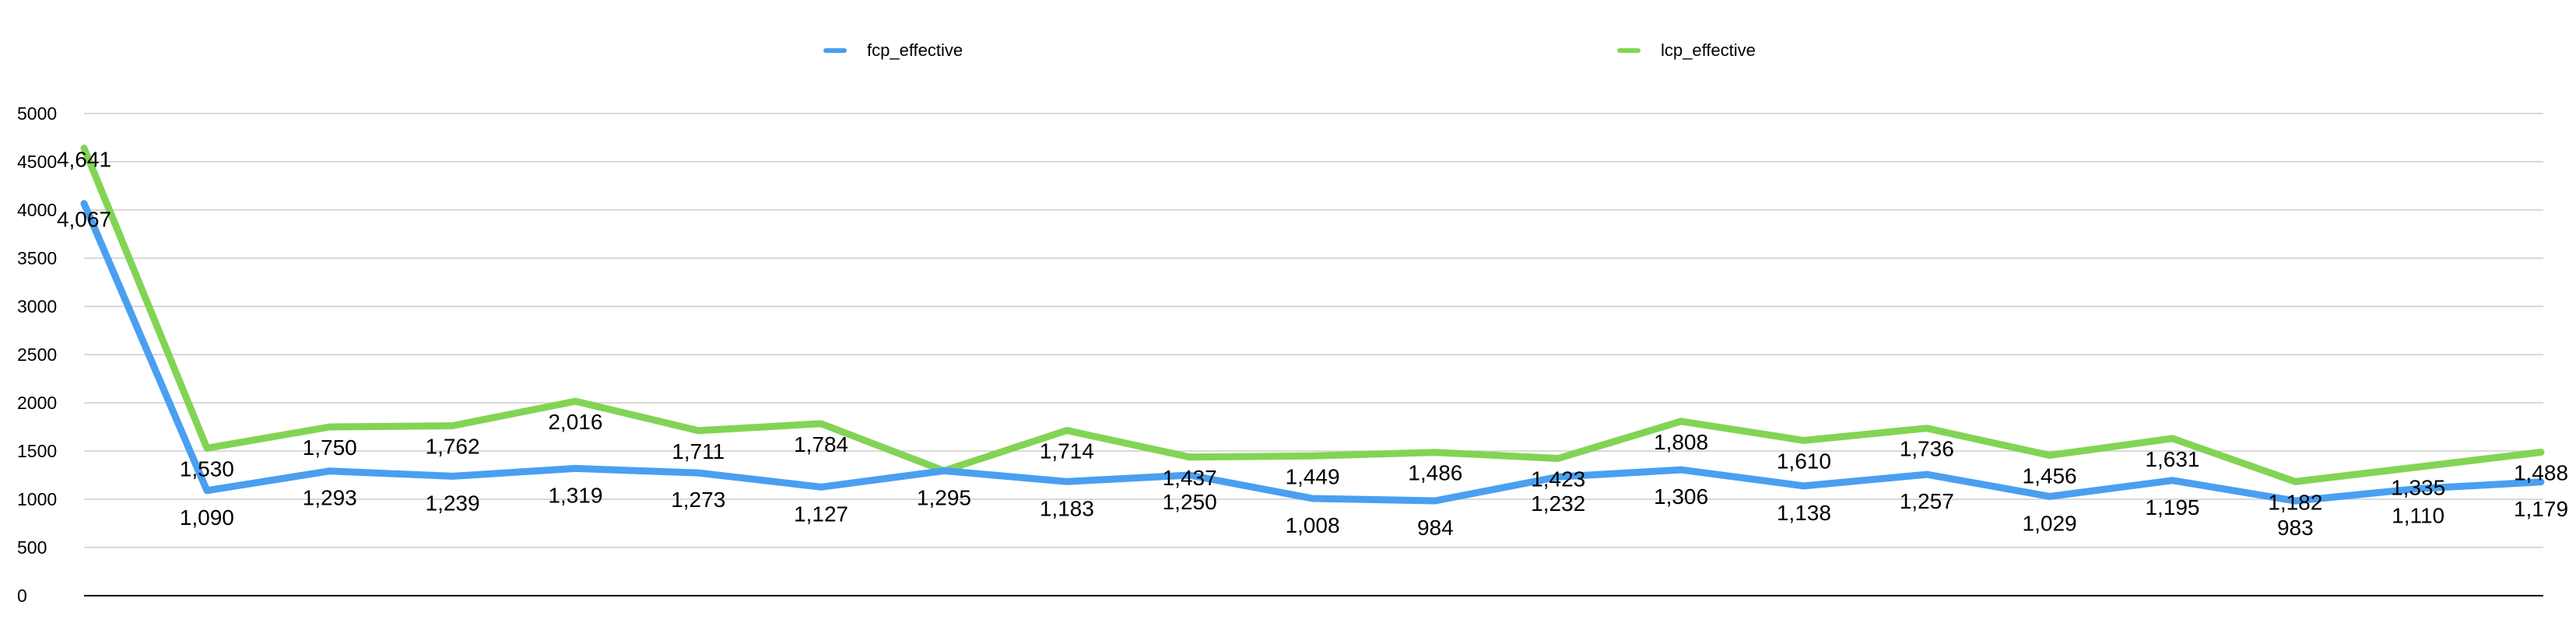  I want to click on legend-swatch-fcp, so click(835, 50).